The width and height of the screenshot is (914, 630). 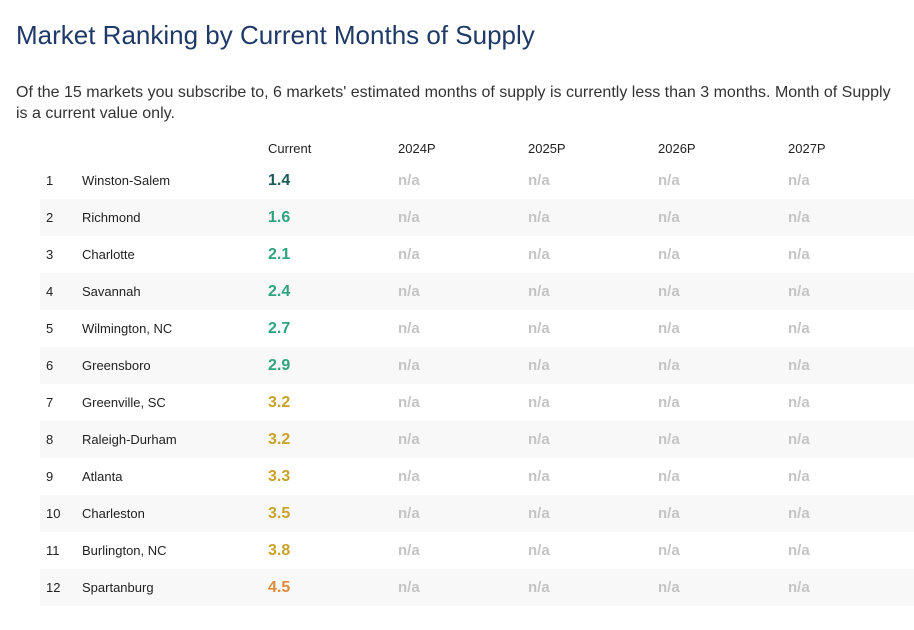 I want to click on market-name-cell: Charleston, so click(x=113, y=513).